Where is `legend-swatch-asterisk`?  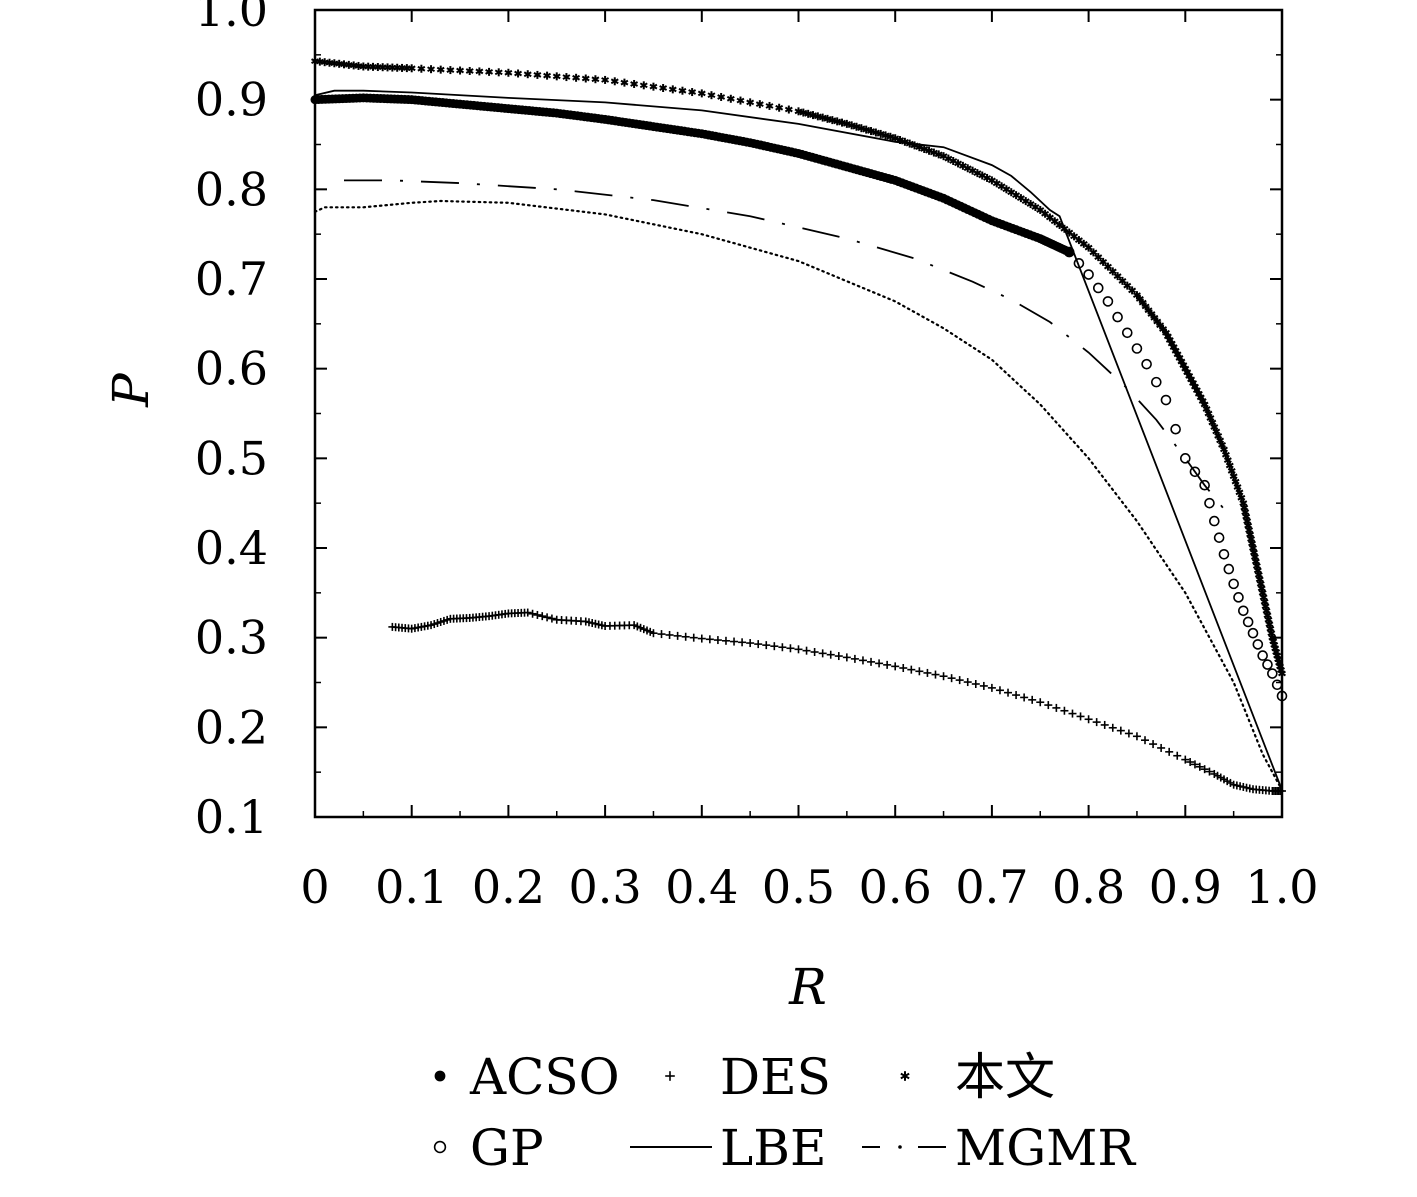
legend-swatch-asterisk is located at coordinates (905, 1076).